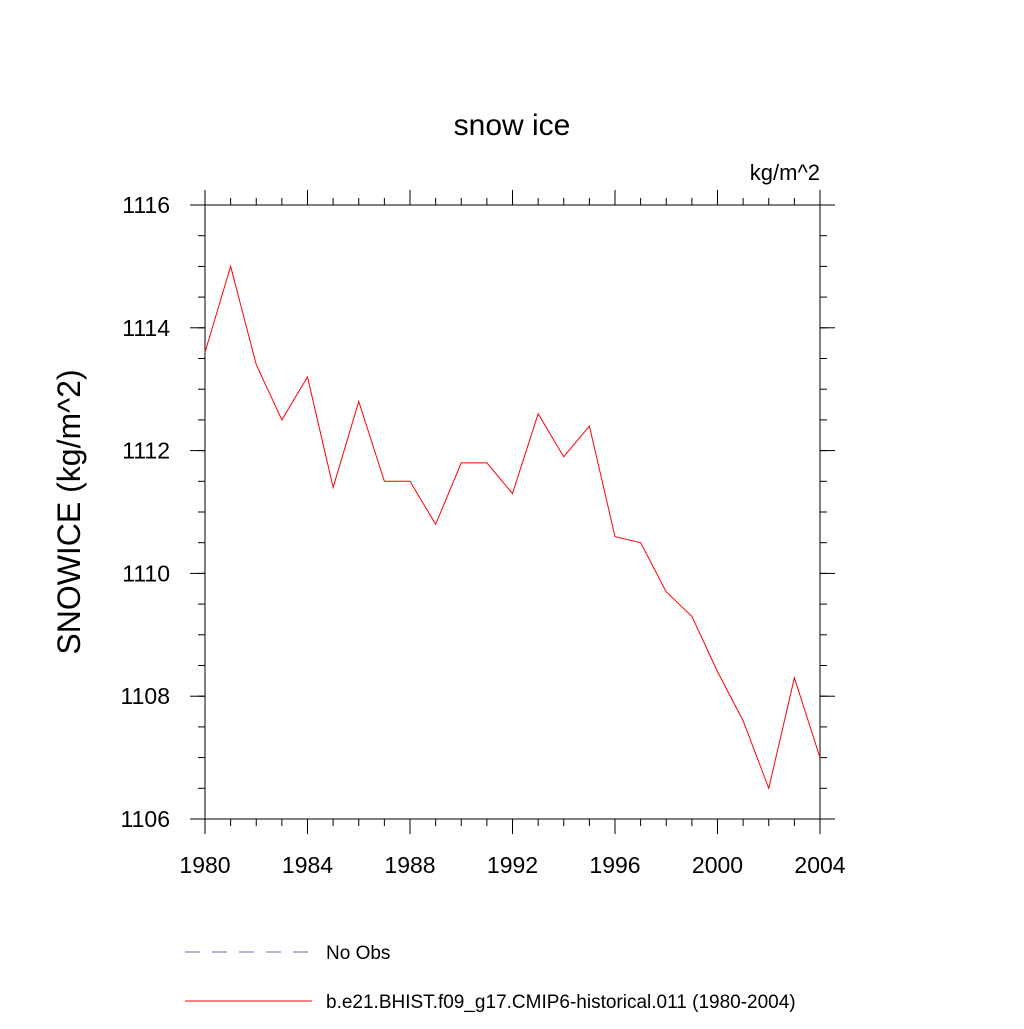 Image resolution: width=1024 pixels, height=1029 pixels. Describe the element at coordinates (146, 205) in the screenshot. I see `y-tick-label: 1116` at that location.